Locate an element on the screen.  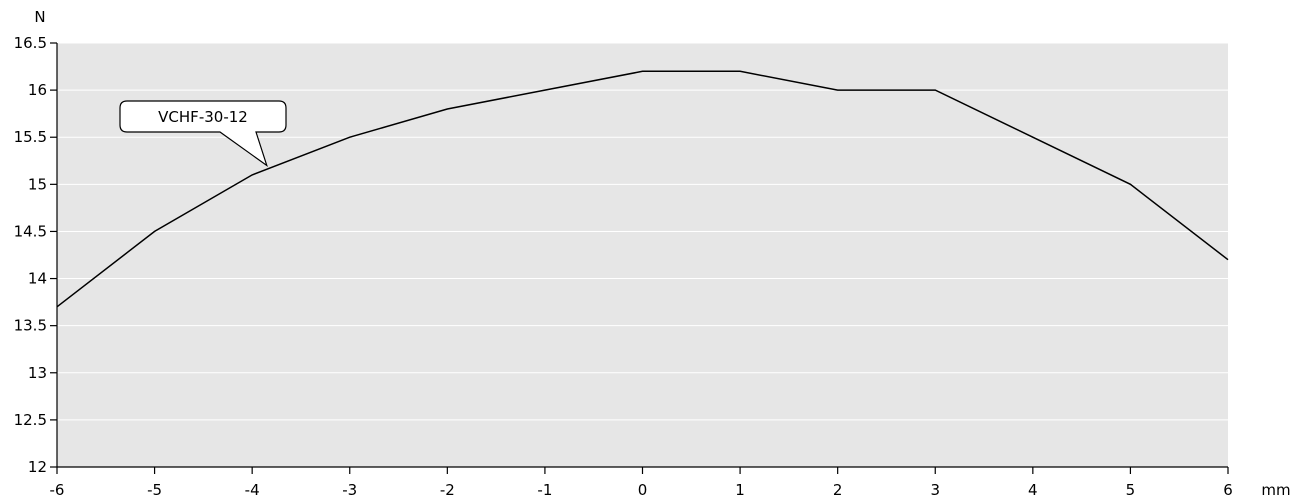
y-tick-label: 13 is located at coordinates (37, 373).